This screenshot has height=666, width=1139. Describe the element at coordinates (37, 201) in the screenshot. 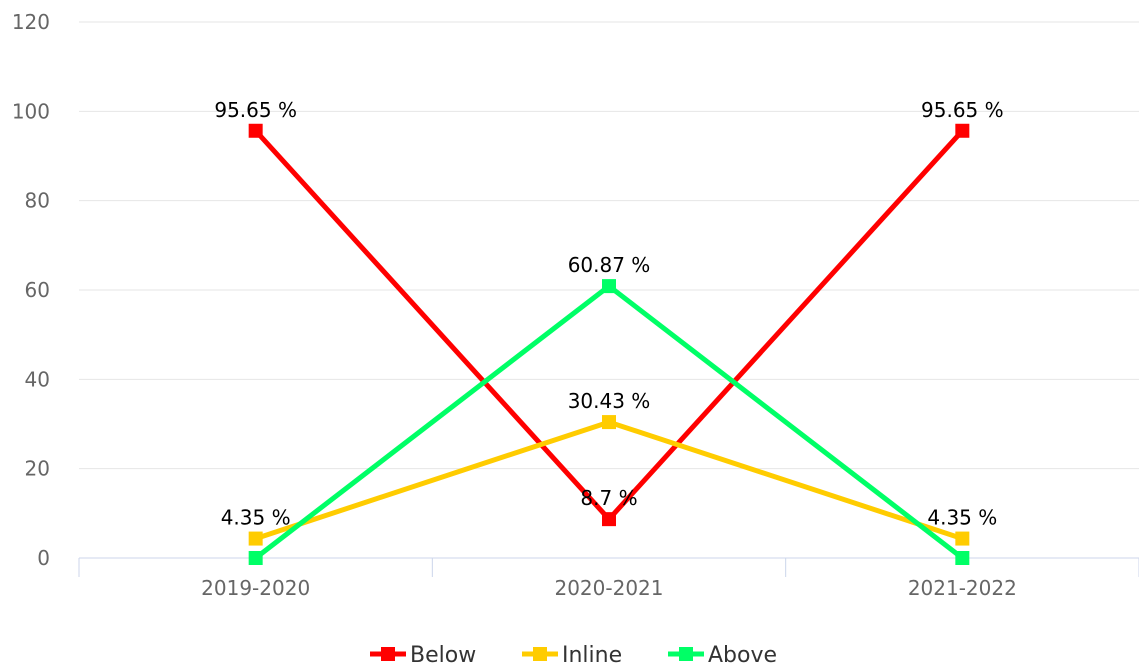

I see `y-tick-label: 80` at that location.